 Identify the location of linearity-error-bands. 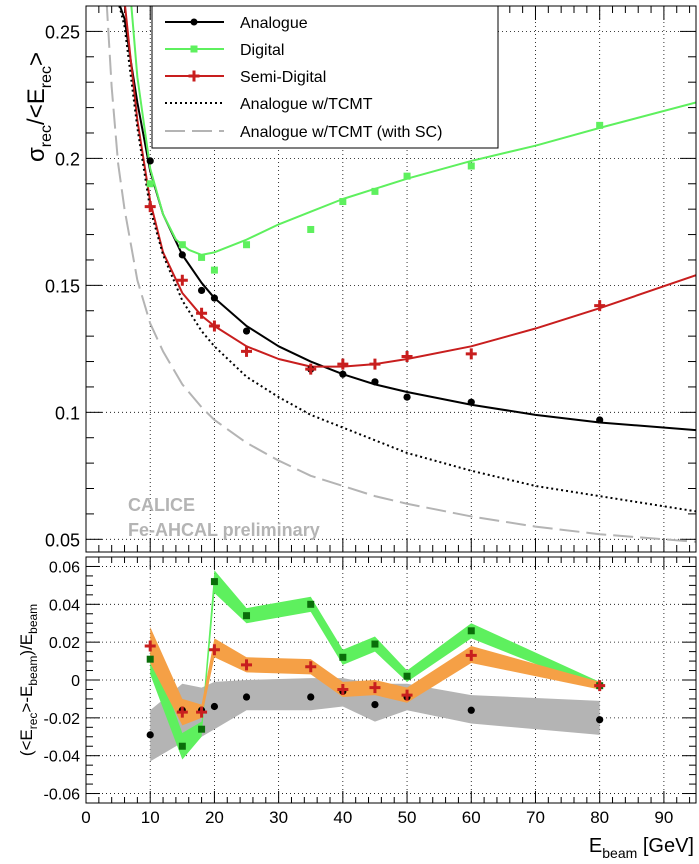
(375, 666).